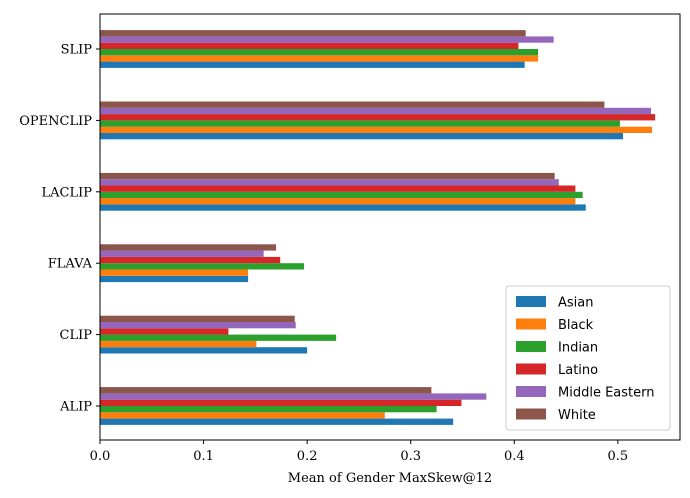  What do you see at coordinates (277, 421) in the screenshot?
I see `bar-alip-asian` at bounding box center [277, 421].